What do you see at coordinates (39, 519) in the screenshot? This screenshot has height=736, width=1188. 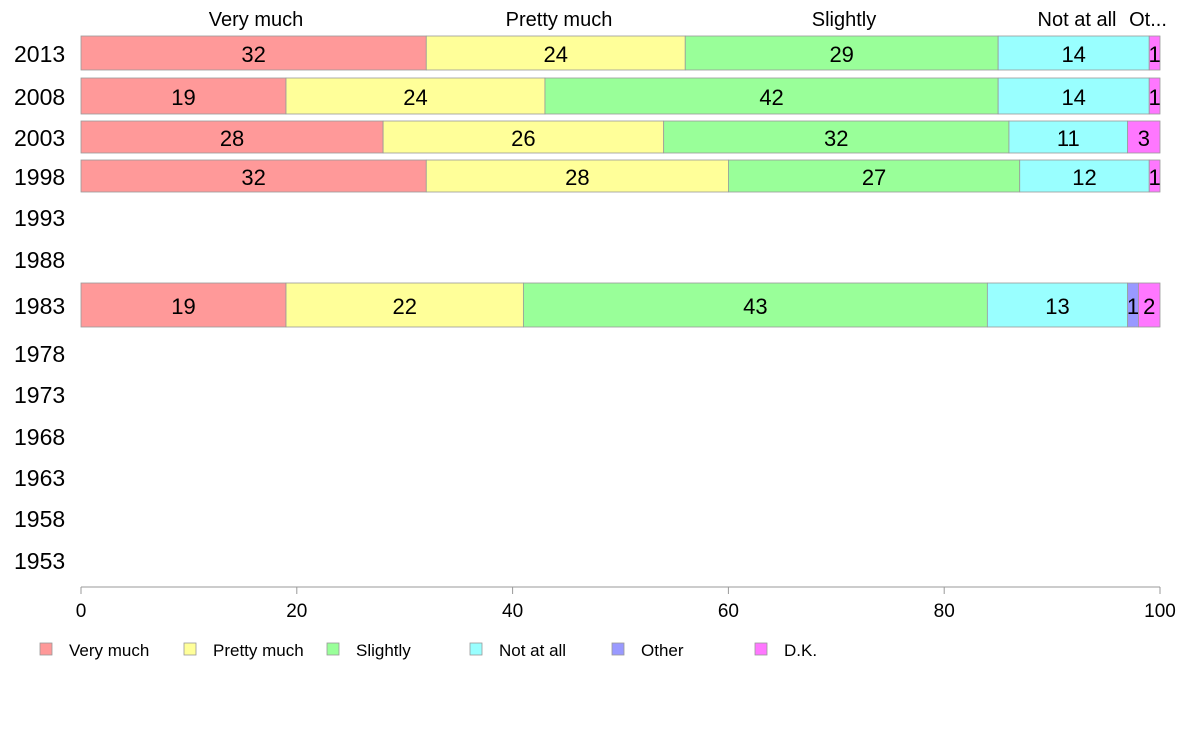 I see `y-tick-label: 1958` at bounding box center [39, 519].